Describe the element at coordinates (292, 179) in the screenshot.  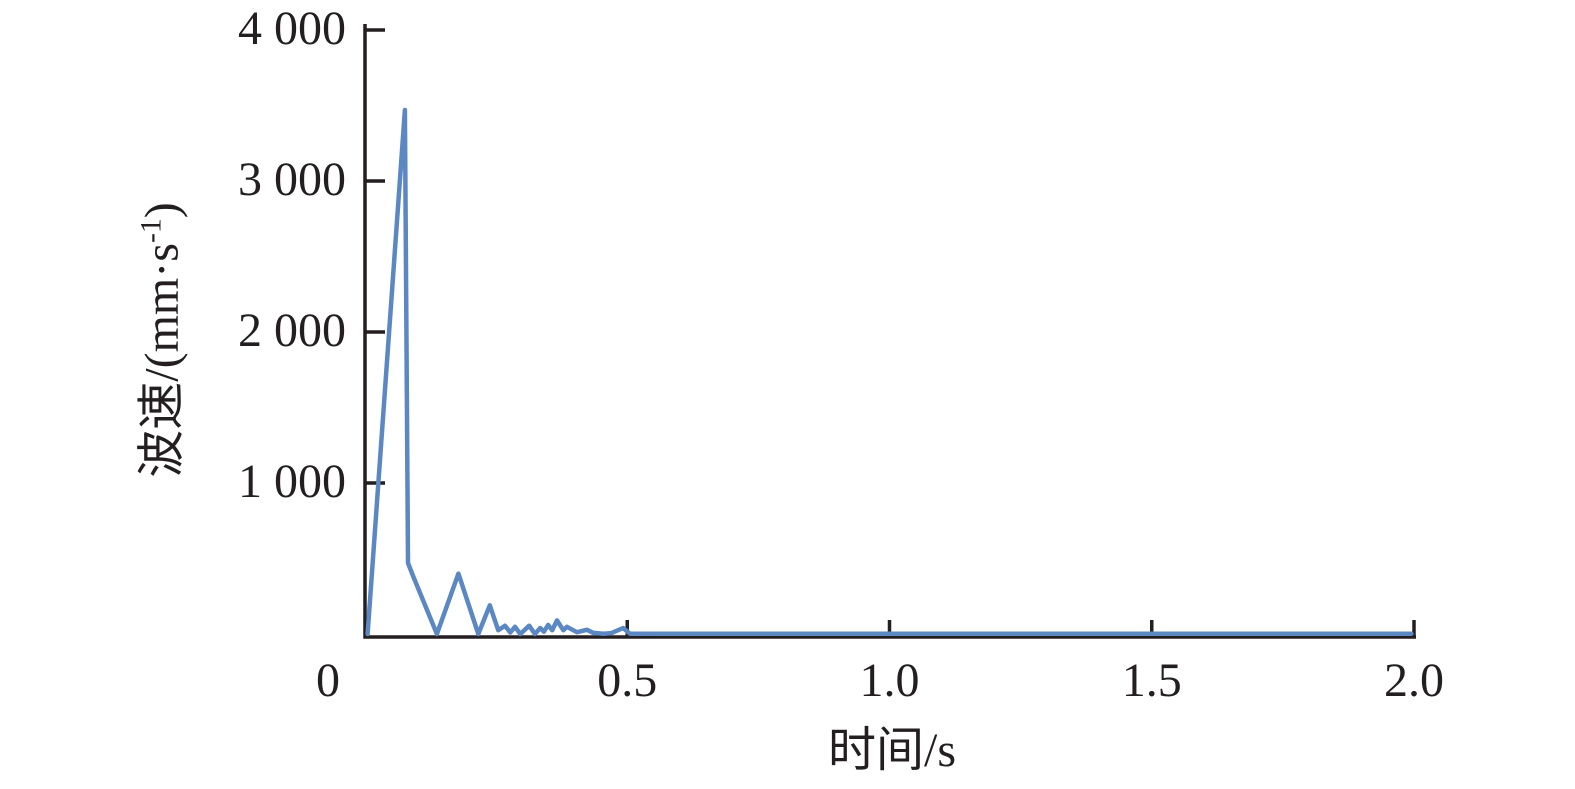
I see `y-tick-label: 3 000` at that location.